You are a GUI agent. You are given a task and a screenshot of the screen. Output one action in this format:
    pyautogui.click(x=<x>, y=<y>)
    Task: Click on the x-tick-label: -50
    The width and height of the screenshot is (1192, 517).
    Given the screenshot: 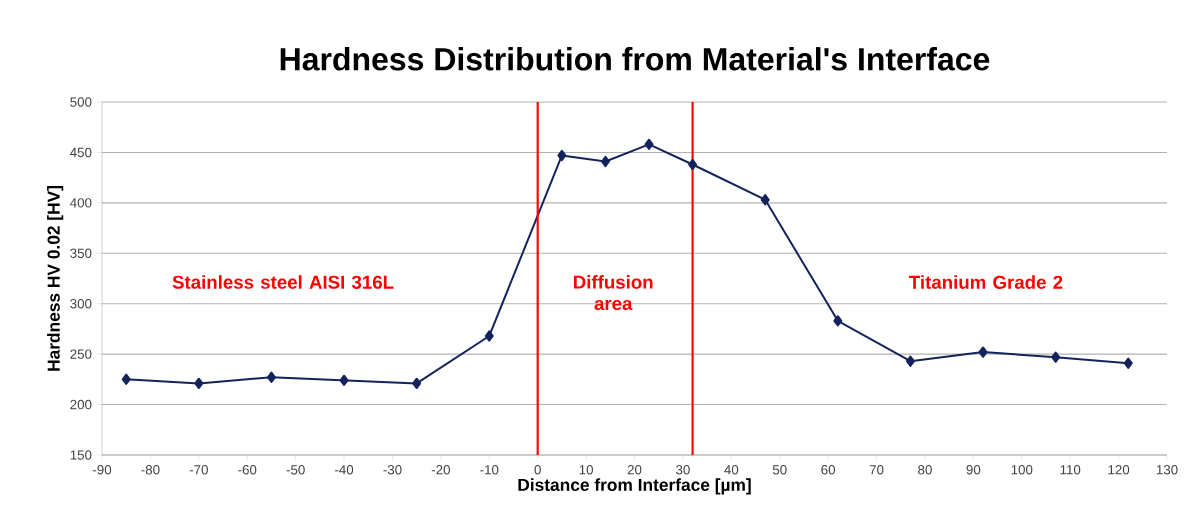 What is the action you would take?
    pyautogui.click(x=295, y=470)
    